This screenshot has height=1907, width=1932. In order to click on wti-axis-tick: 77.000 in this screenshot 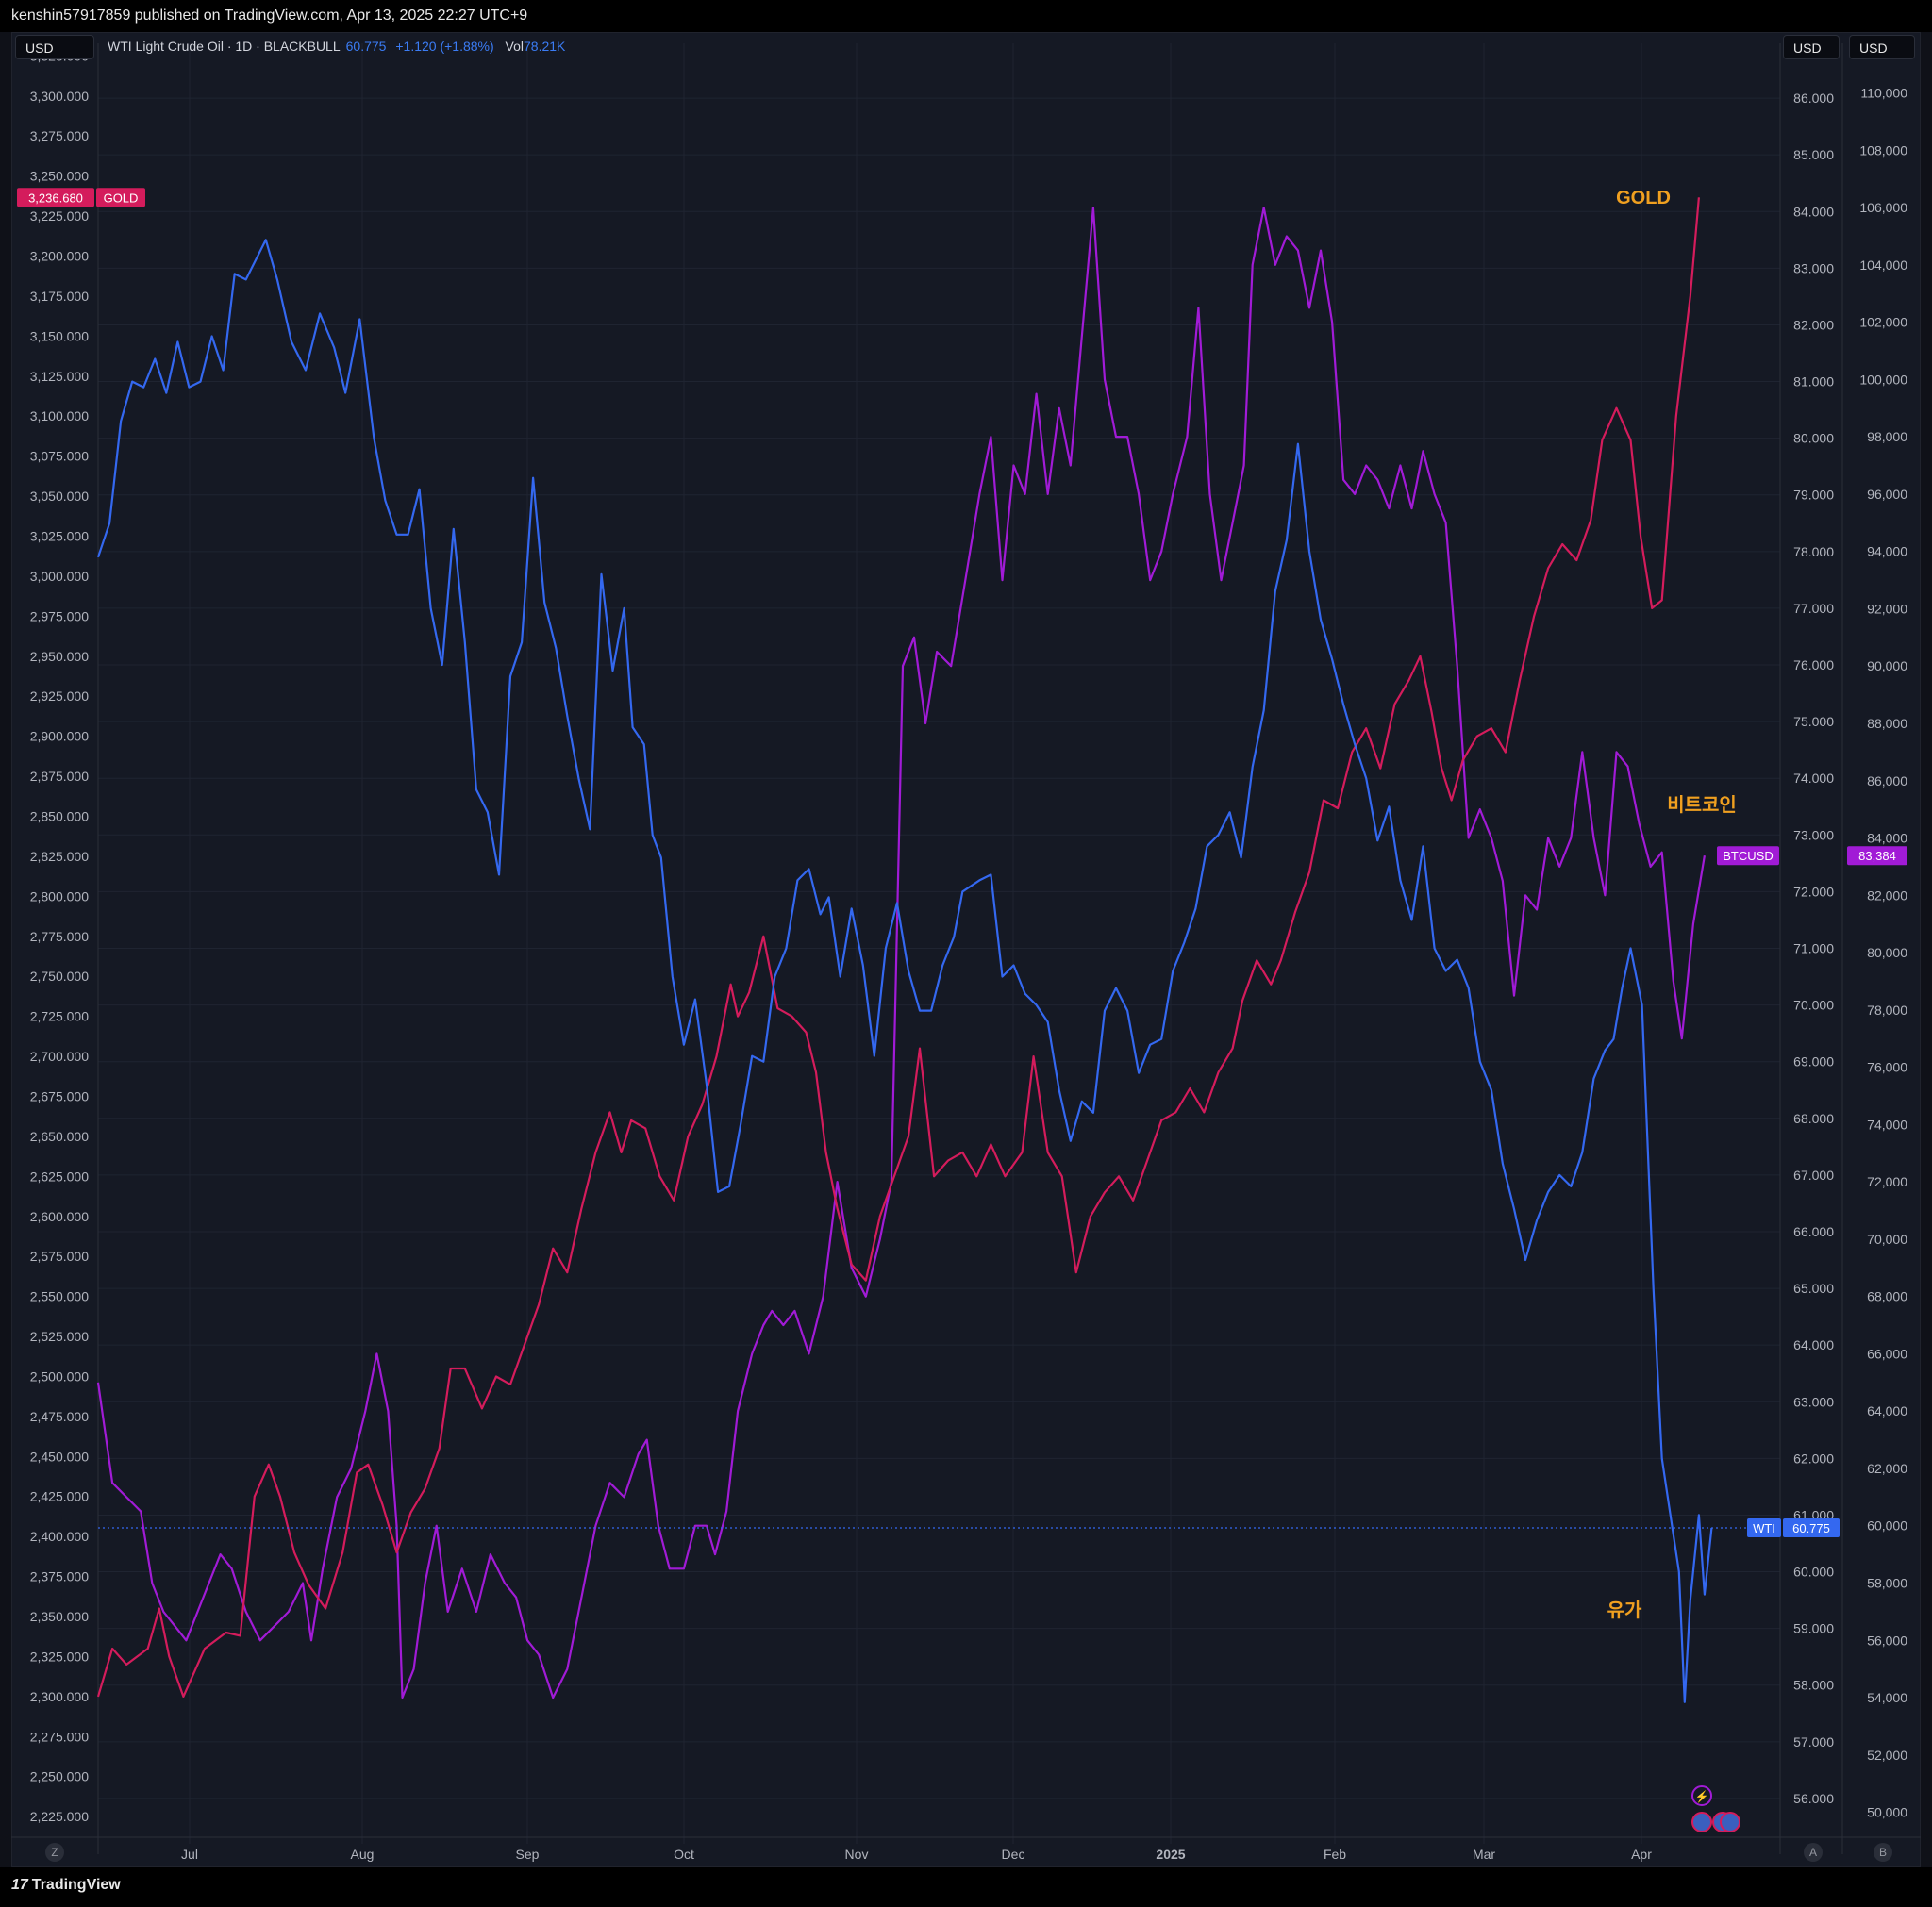, I will do `click(1814, 608)`.